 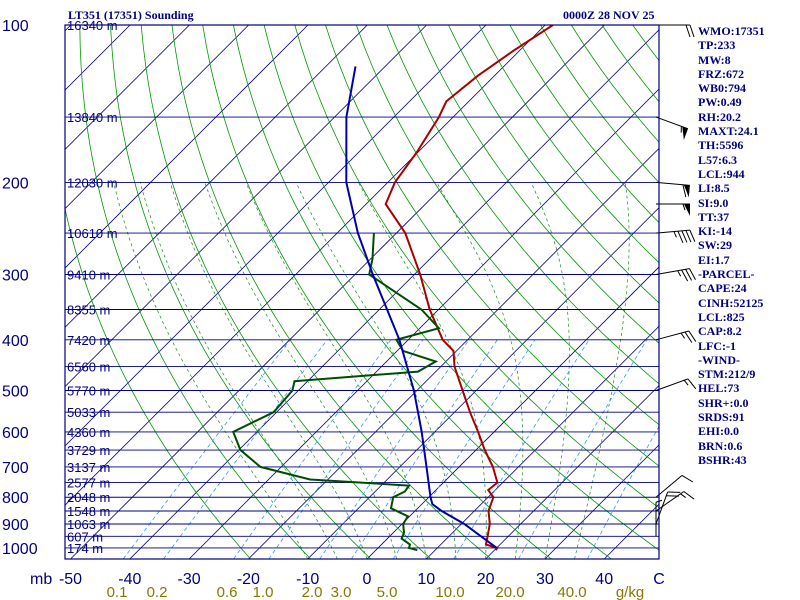 What do you see at coordinates (722, 288) in the screenshot?
I see `index-line: CAPE:24` at bounding box center [722, 288].